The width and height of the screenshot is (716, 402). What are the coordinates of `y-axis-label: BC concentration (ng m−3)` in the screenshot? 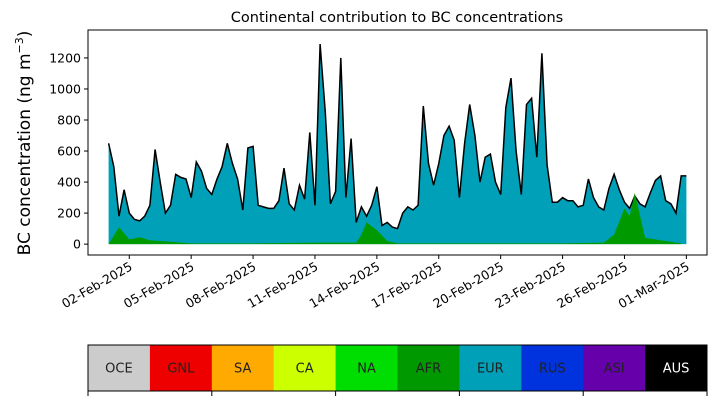 It's located at (24, 143).